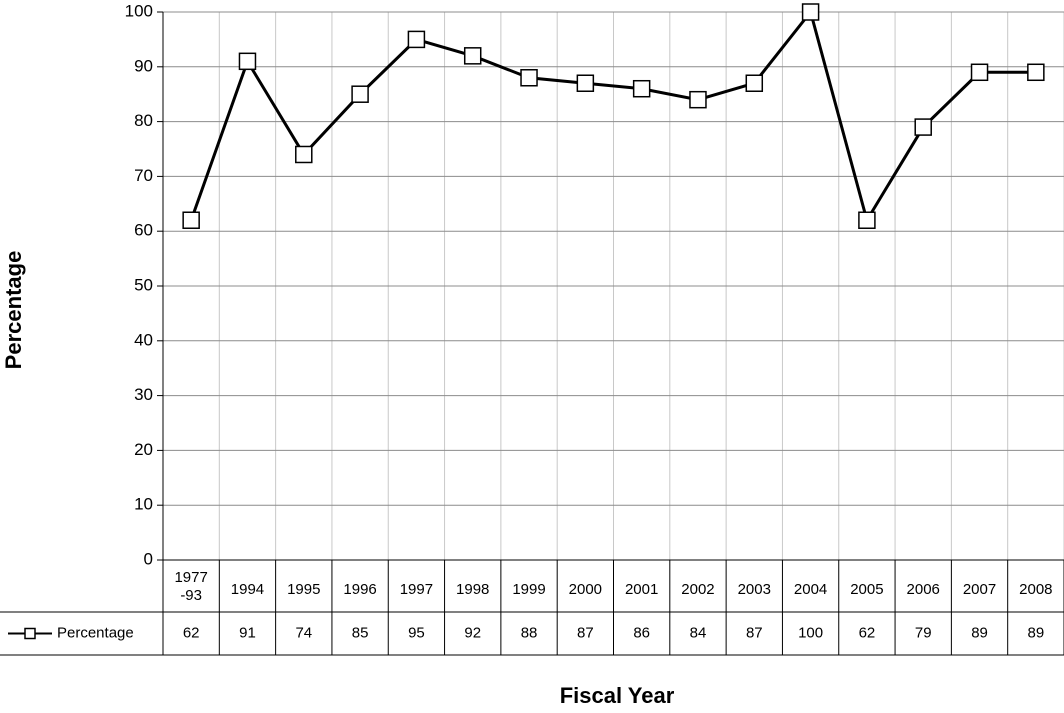 This screenshot has height=713, width=1064. What do you see at coordinates (416, 589) in the screenshot?
I see `x-tick-label: 1997` at bounding box center [416, 589].